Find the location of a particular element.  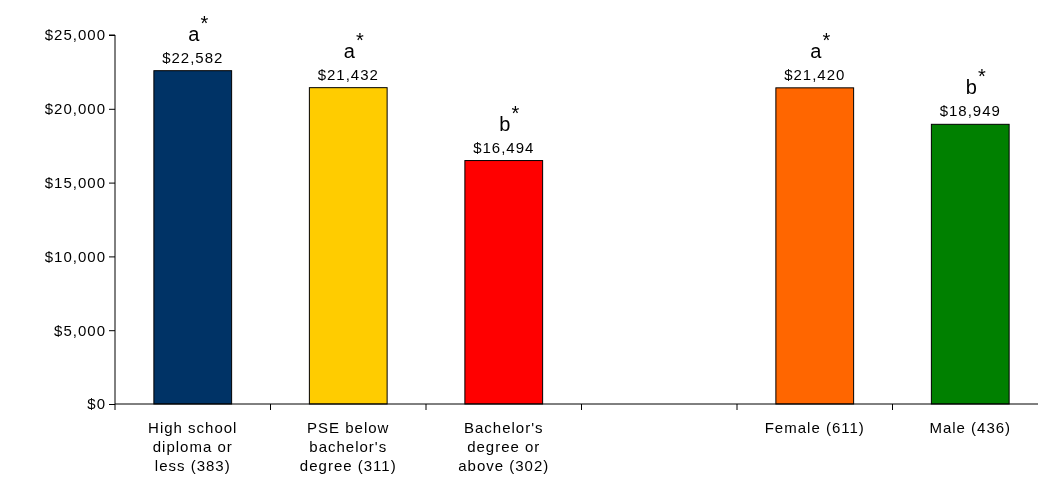

data-label: $21,432 is located at coordinates (348, 74).